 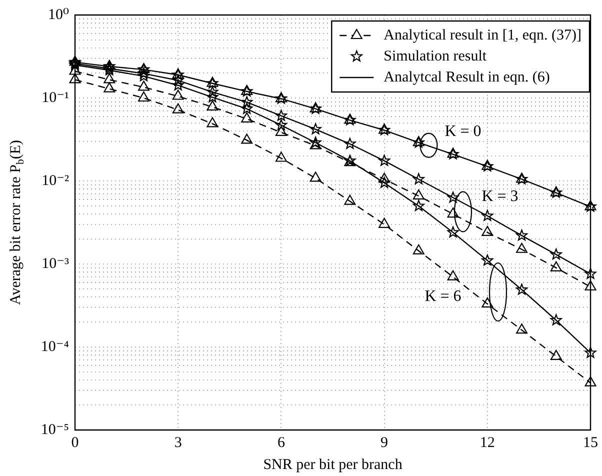 What do you see at coordinates (55, 98) in the screenshot?
I see `y-tick-label: 10⁻¹` at bounding box center [55, 98].